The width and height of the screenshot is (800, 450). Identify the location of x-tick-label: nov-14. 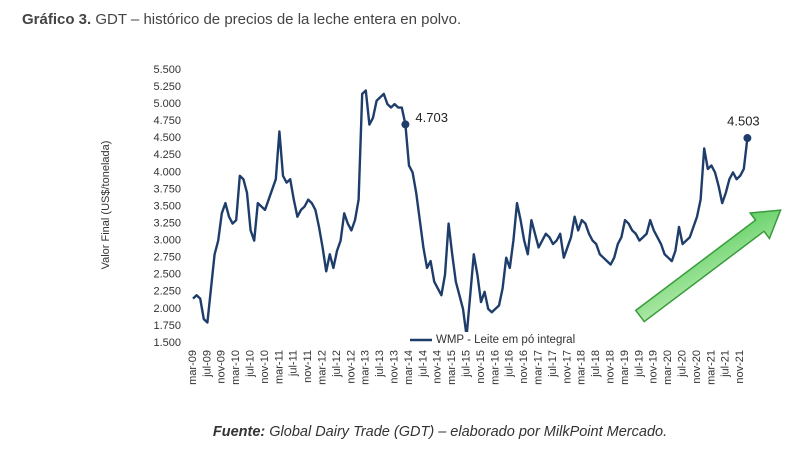
(438, 367).